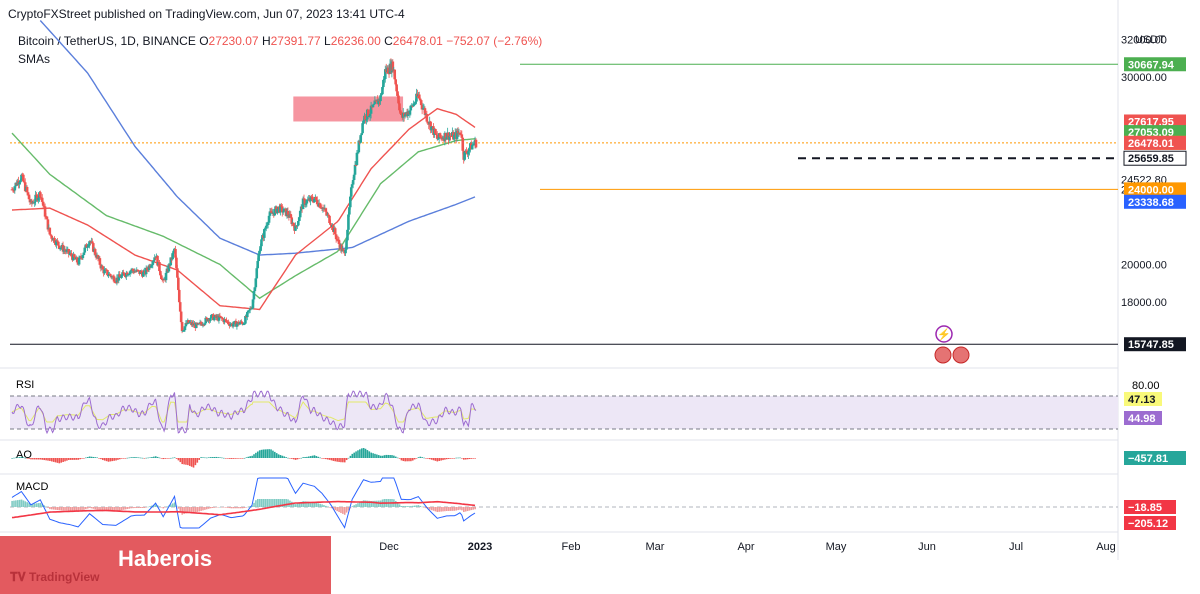  I want to click on price-label-box, so click(1155, 158).